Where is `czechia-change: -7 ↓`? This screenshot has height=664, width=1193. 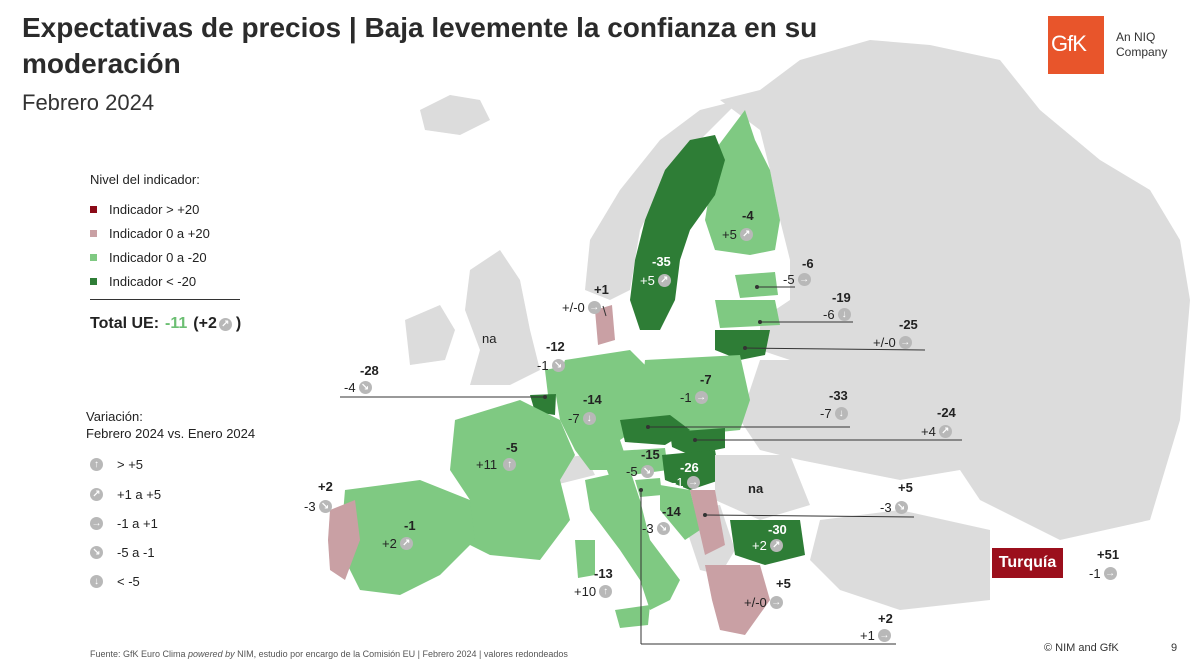 czechia-change: -7 ↓ is located at coordinates (834, 413).